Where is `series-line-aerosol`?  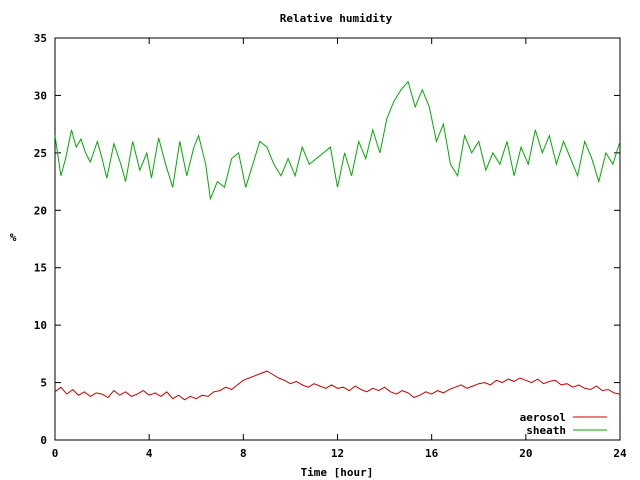
series-line-aerosol is located at coordinates (337, 385).